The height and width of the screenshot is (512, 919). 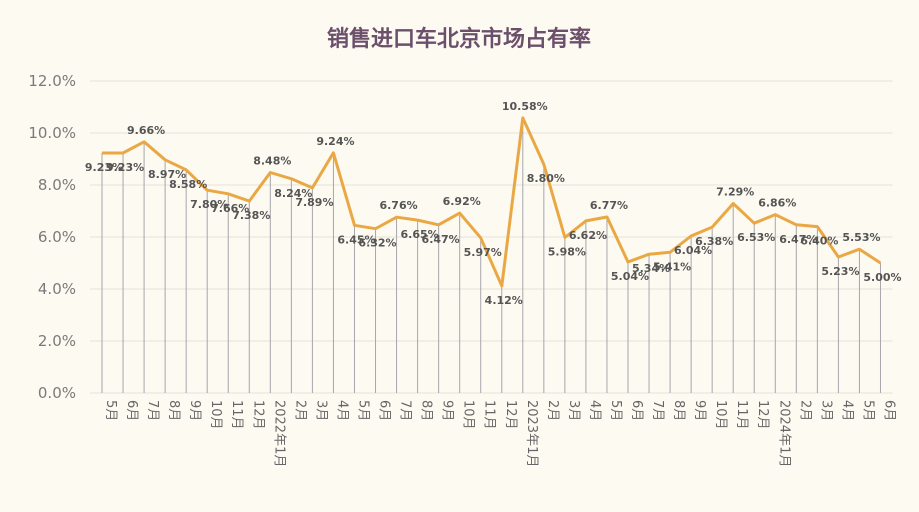 I want to click on data-label: 5.04%, so click(x=630, y=276).